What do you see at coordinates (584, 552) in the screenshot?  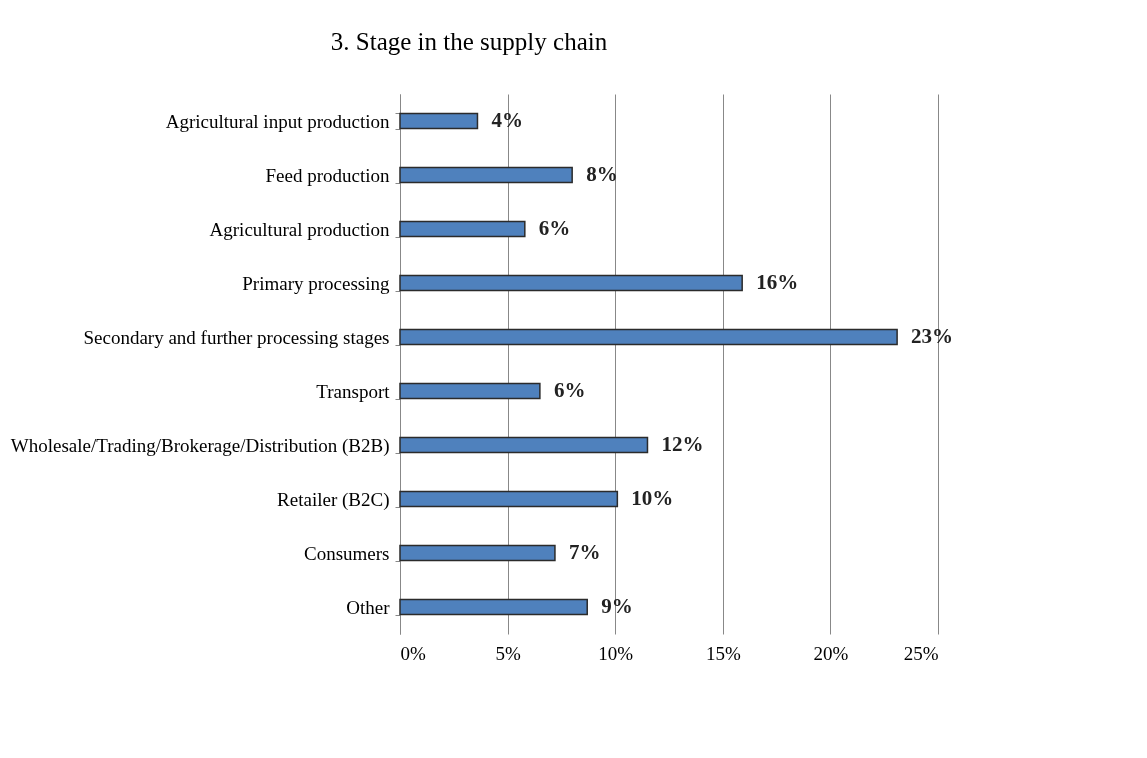 I see `data-label: 7%` at bounding box center [584, 552].